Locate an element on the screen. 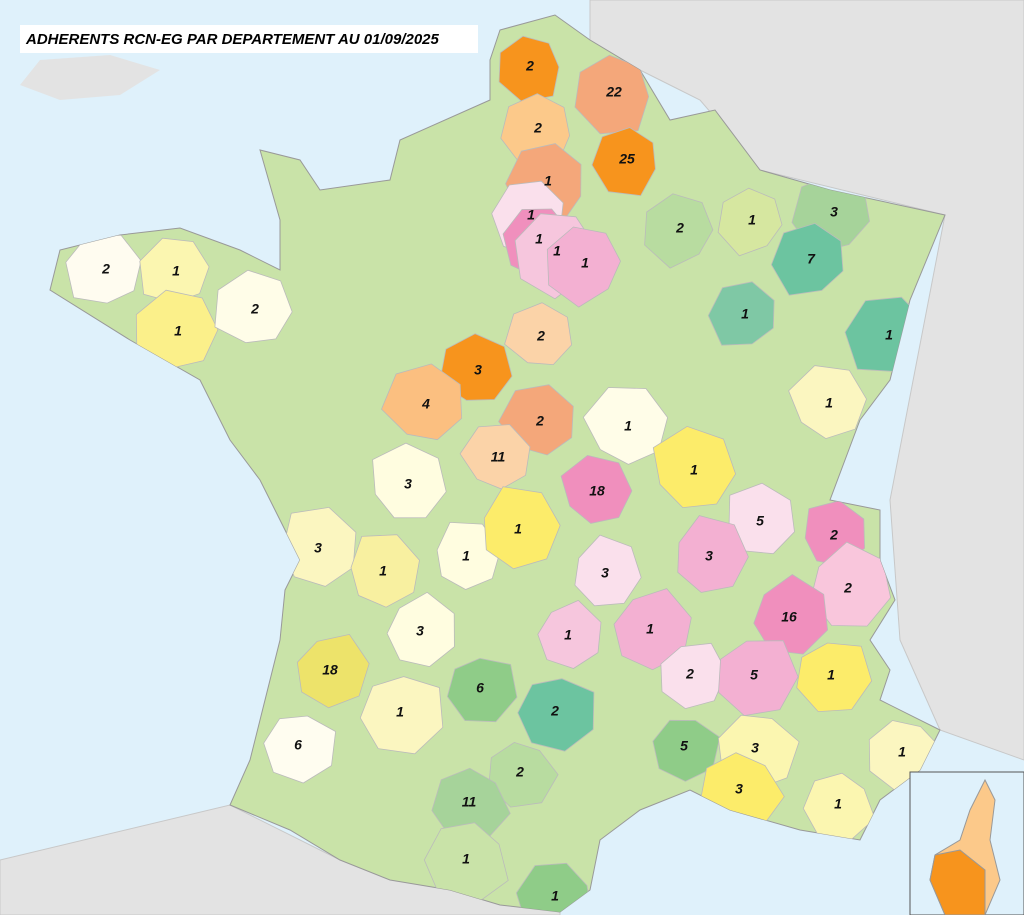  corsica-south is located at coordinates (957, 882).